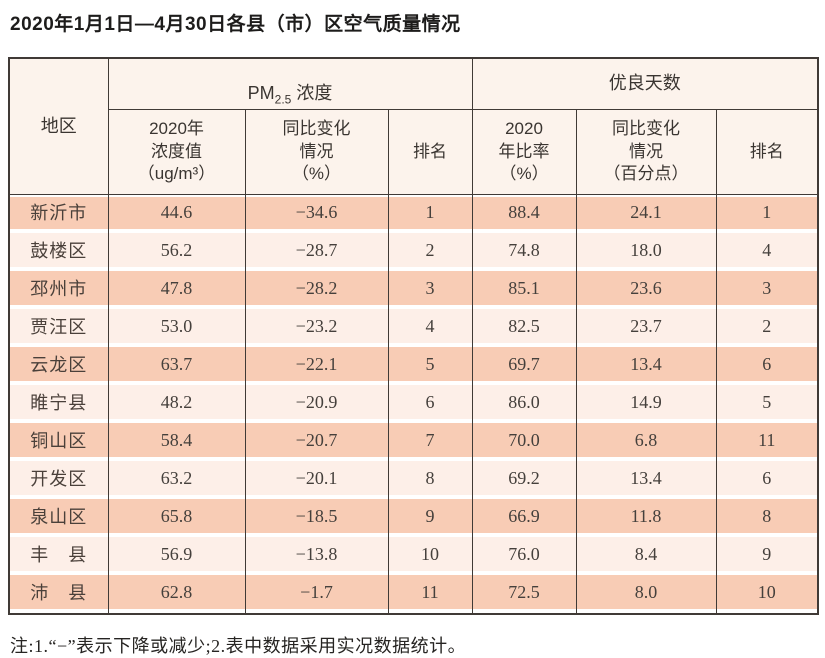 The width and height of the screenshot is (825, 658). I want to click on table-row: 贾汪区 53.0 −23.2 4 82.5 23.7 2, so click(413, 327).